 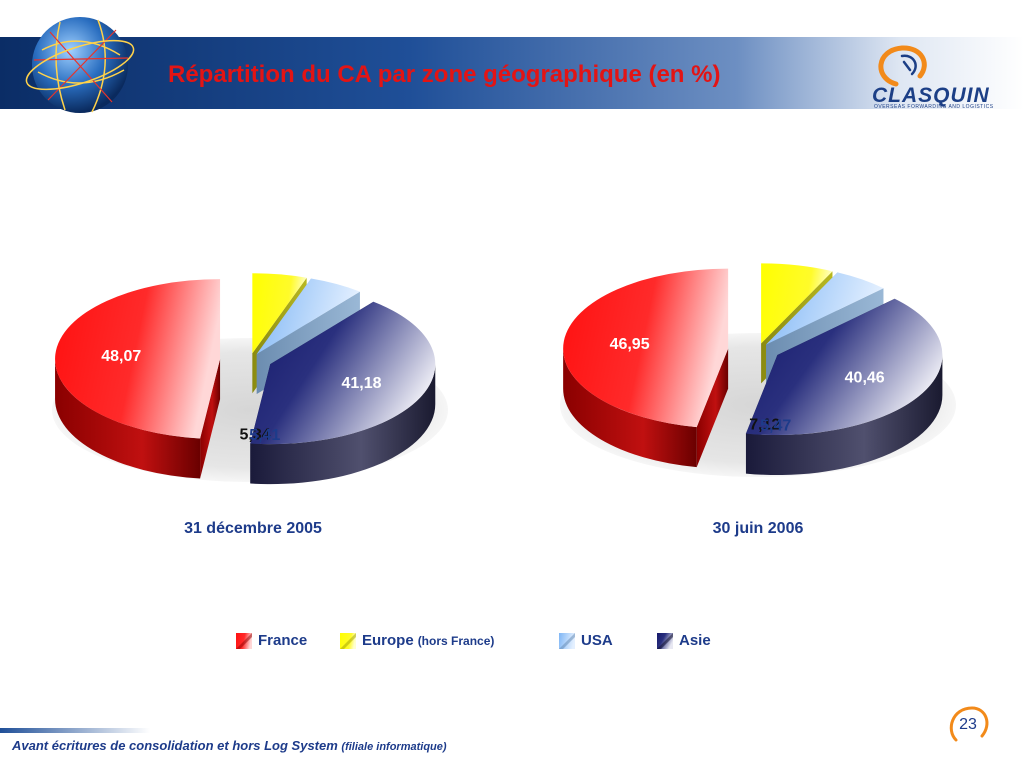 What do you see at coordinates (121, 356) in the screenshot?
I see `data-label-france: 48,07` at bounding box center [121, 356].